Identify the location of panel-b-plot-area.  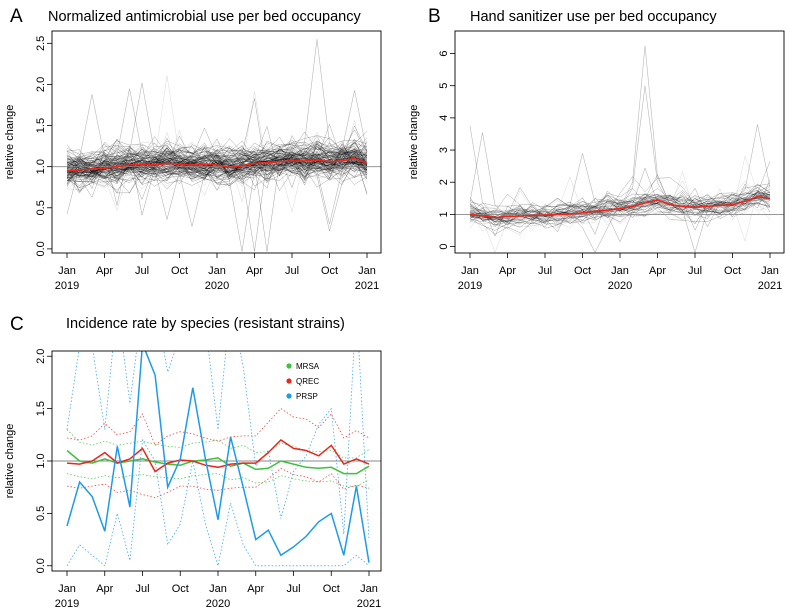
(619, 149).